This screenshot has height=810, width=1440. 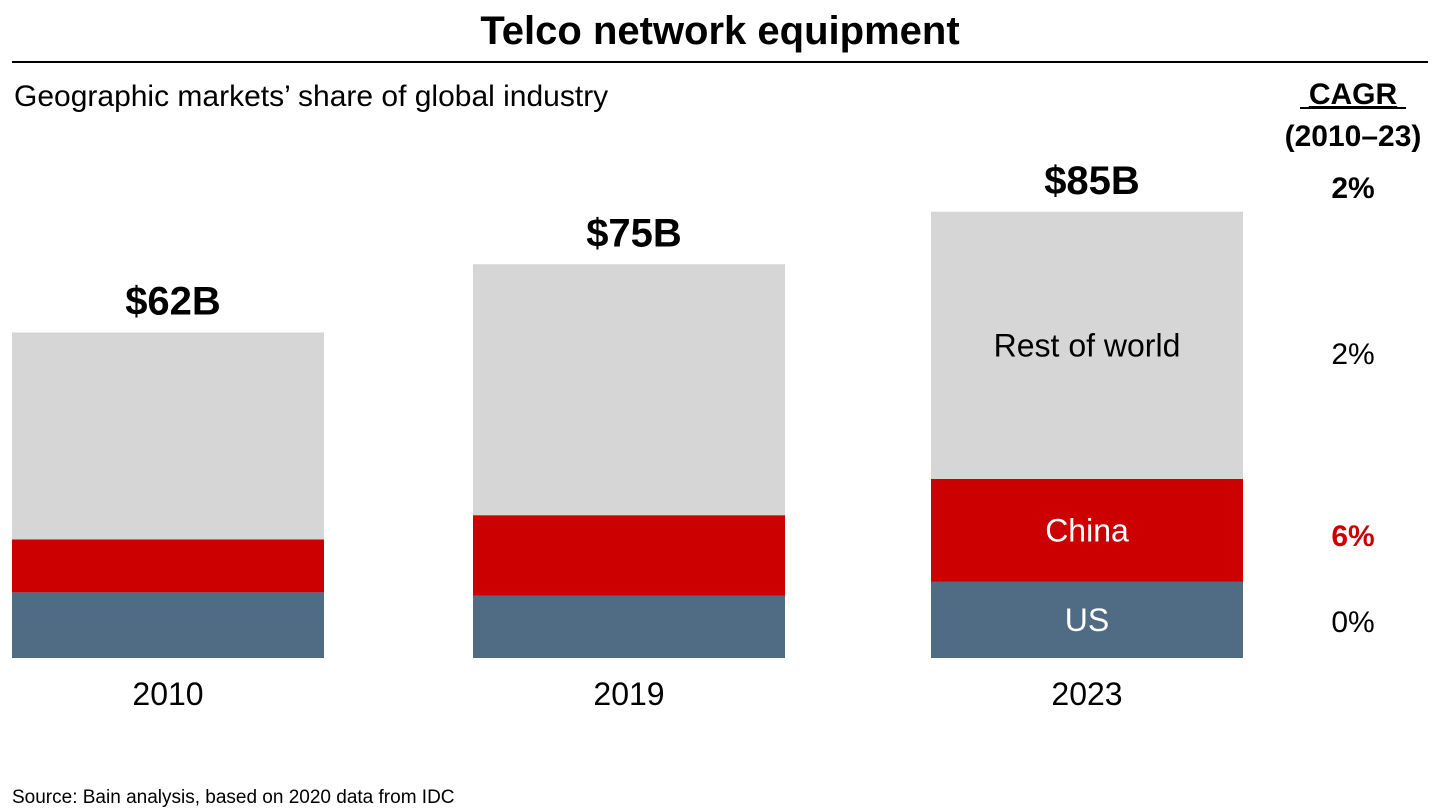 I want to click on bar-segment-rest-of-world-2023, so click(x=1087, y=345).